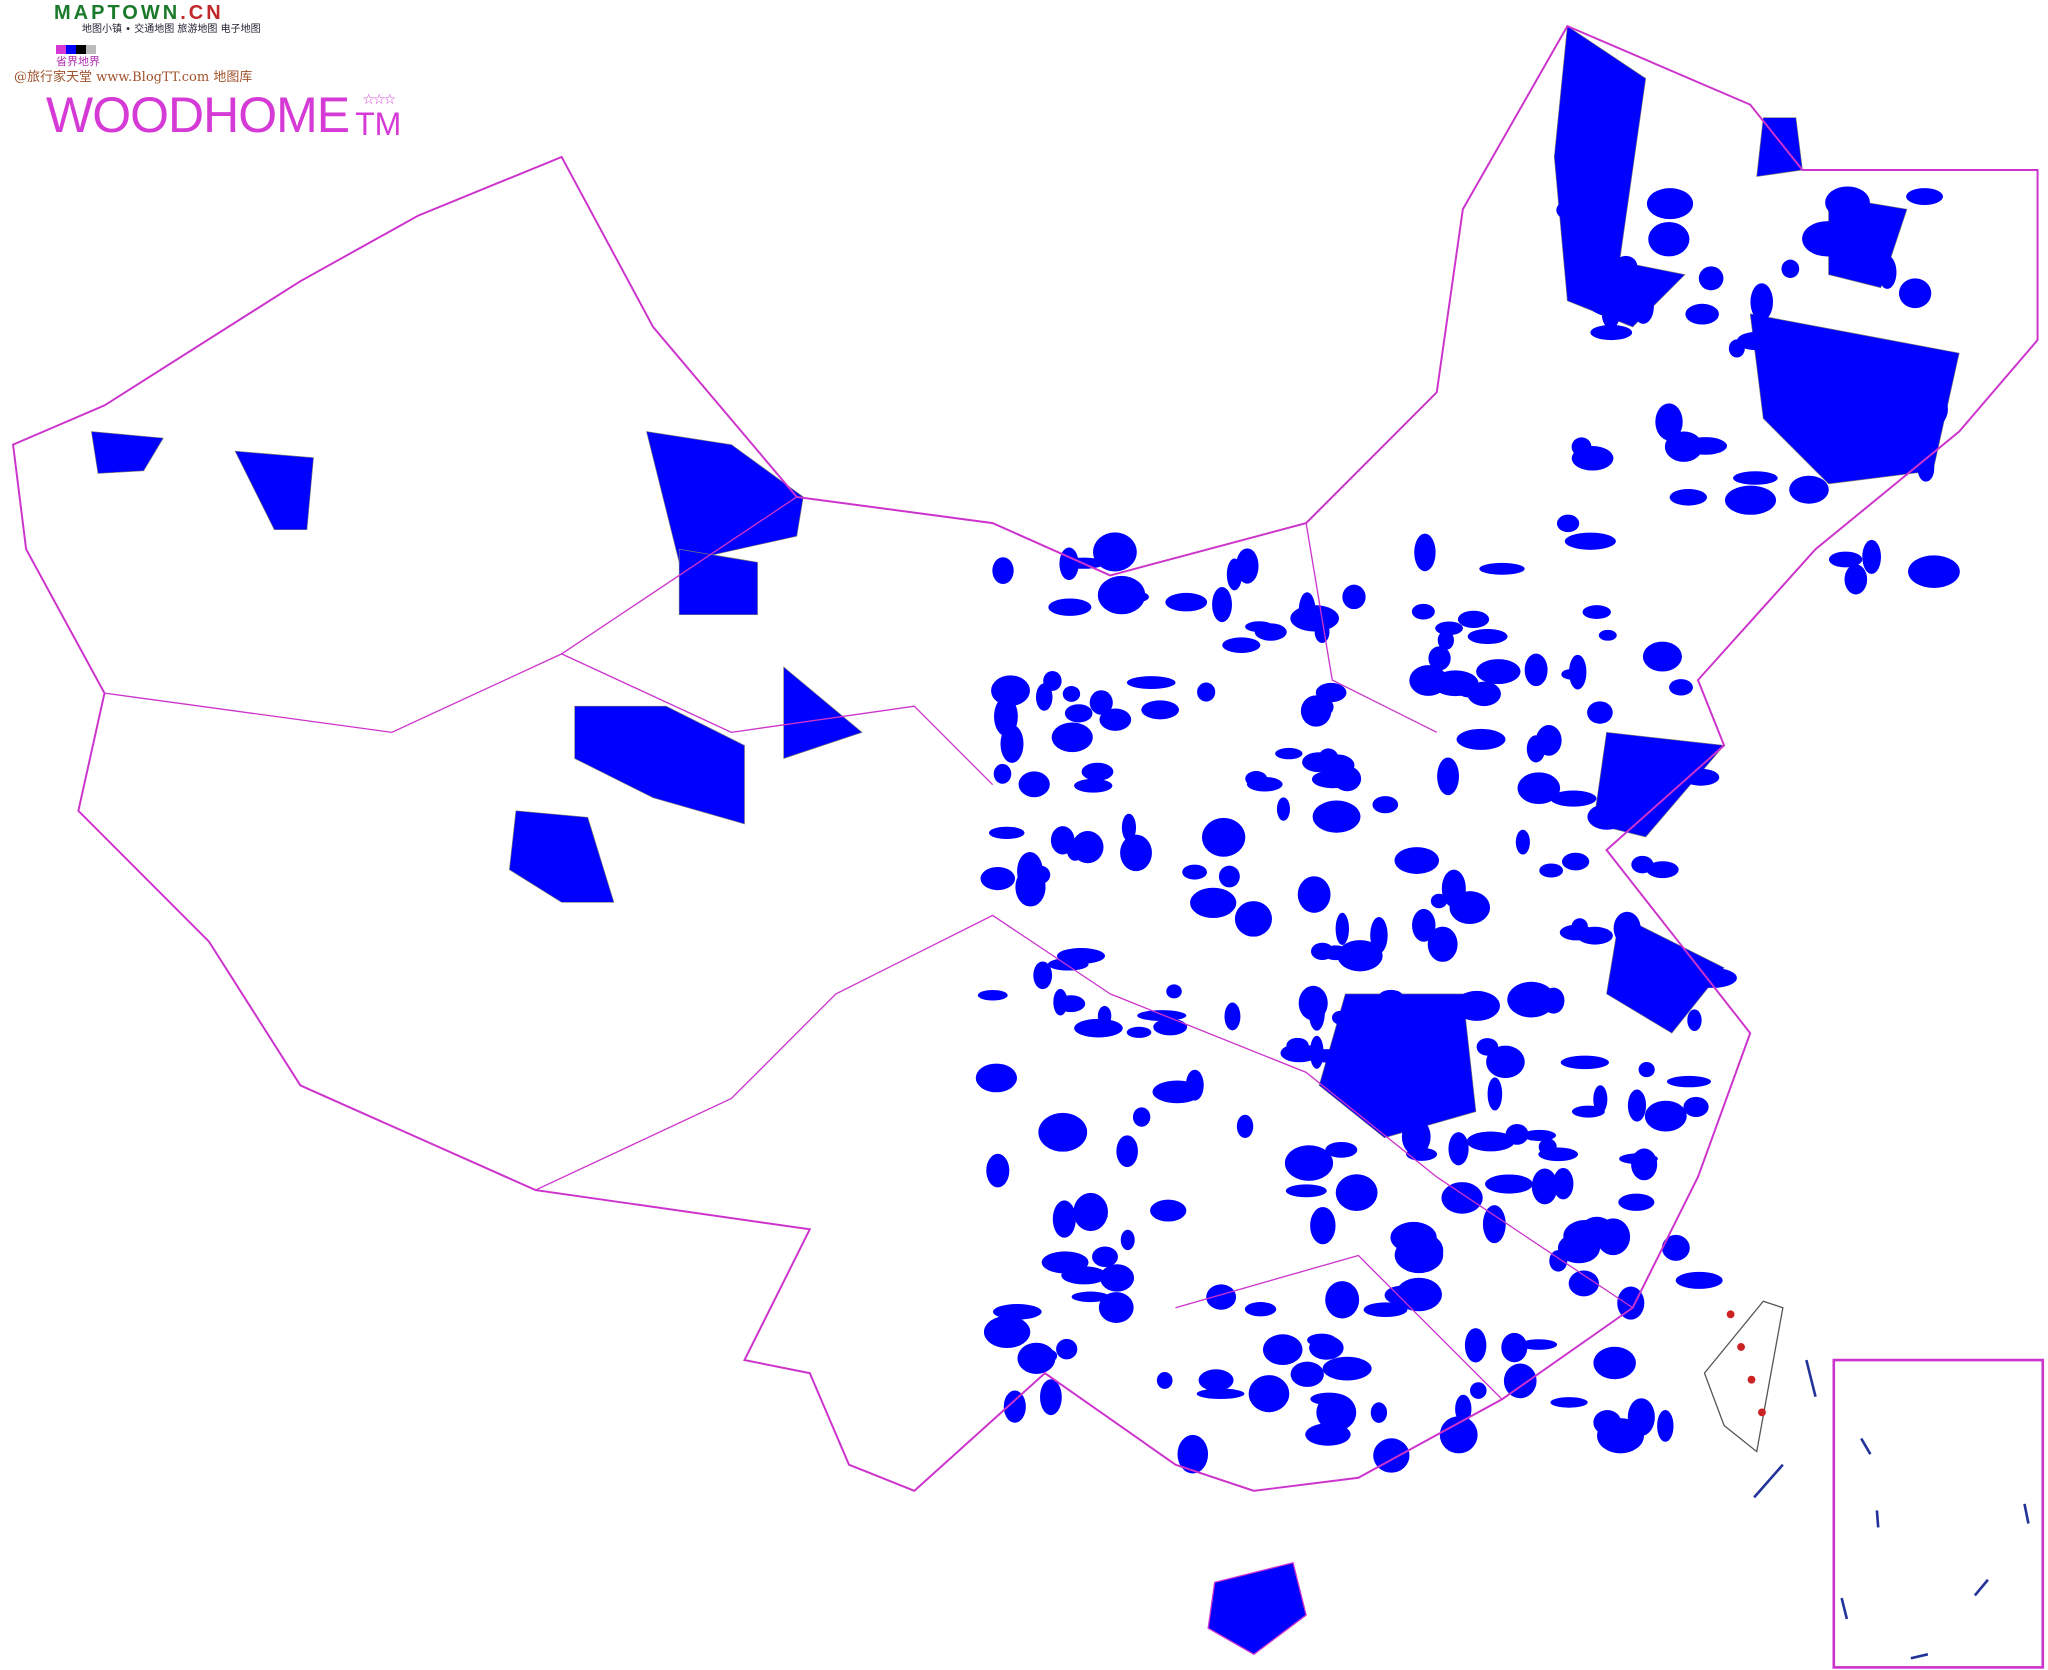  Describe the element at coordinates (1743, 1376) in the screenshot. I see `taiwan-island` at that location.